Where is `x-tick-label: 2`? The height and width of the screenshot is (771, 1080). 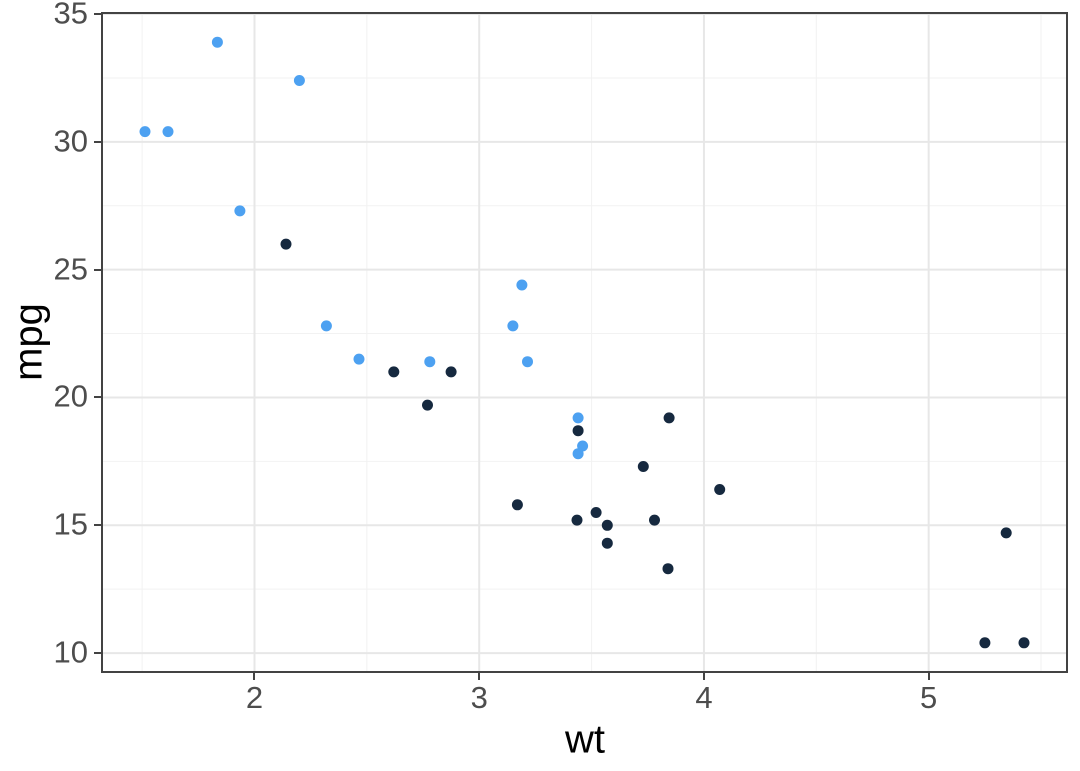
x-tick-label: 2 is located at coordinates (254, 697).